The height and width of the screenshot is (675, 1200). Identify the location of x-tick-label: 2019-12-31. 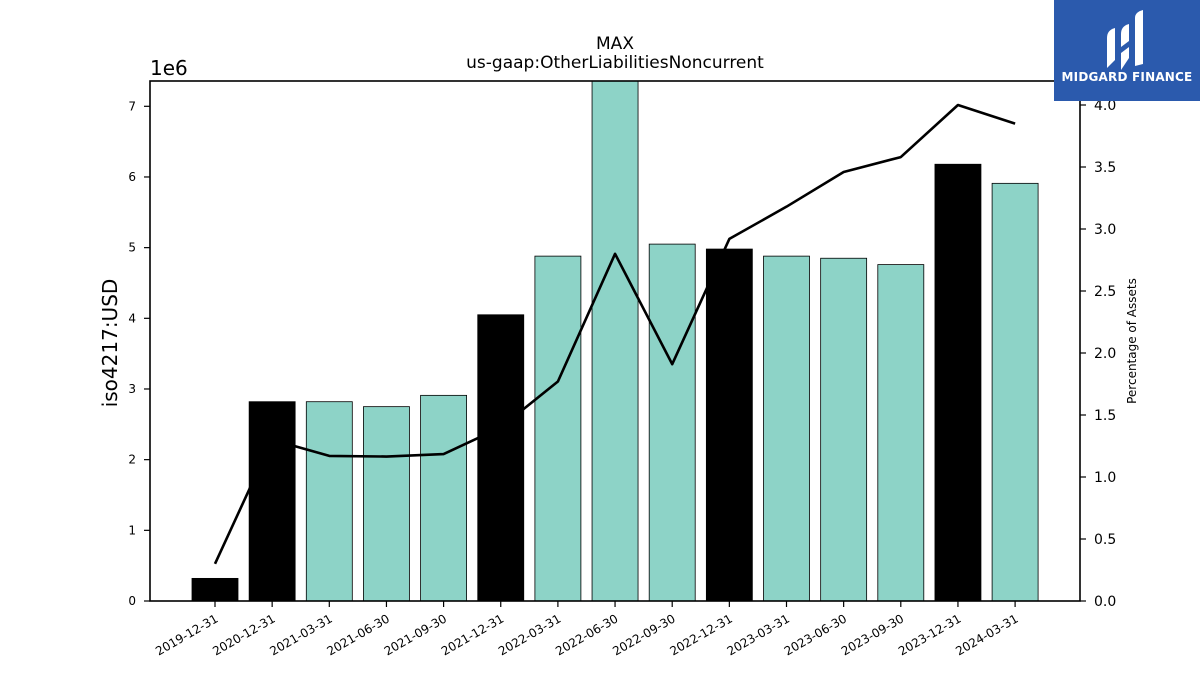
(186, 634).